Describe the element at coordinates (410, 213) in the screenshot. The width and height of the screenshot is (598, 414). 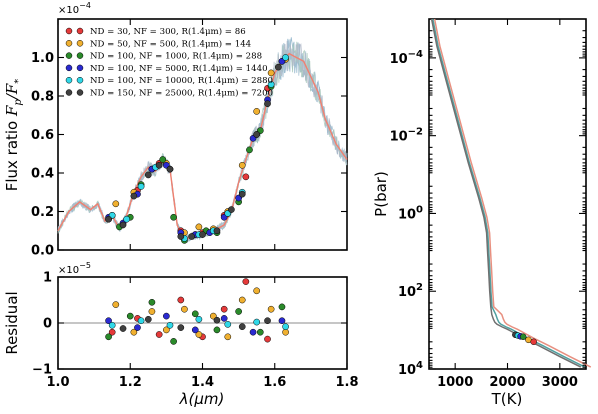
I see `tp-y-tick-label: 10⁰` at that location.